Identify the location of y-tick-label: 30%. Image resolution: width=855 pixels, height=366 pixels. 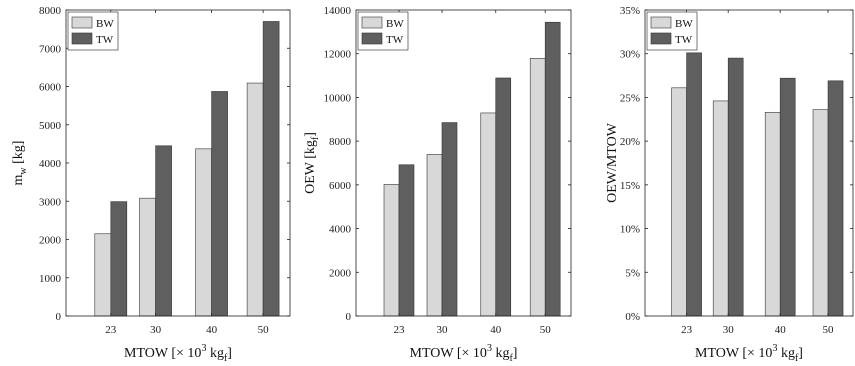
(630, 55).